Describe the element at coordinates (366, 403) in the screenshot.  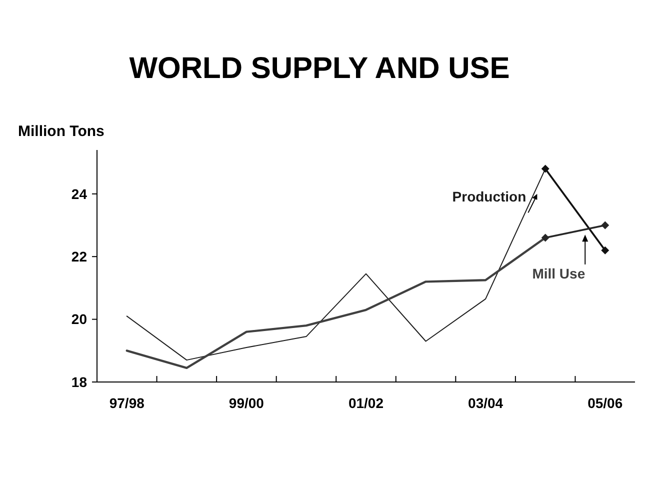
I see `x-tick-label: 01/02` at that location.